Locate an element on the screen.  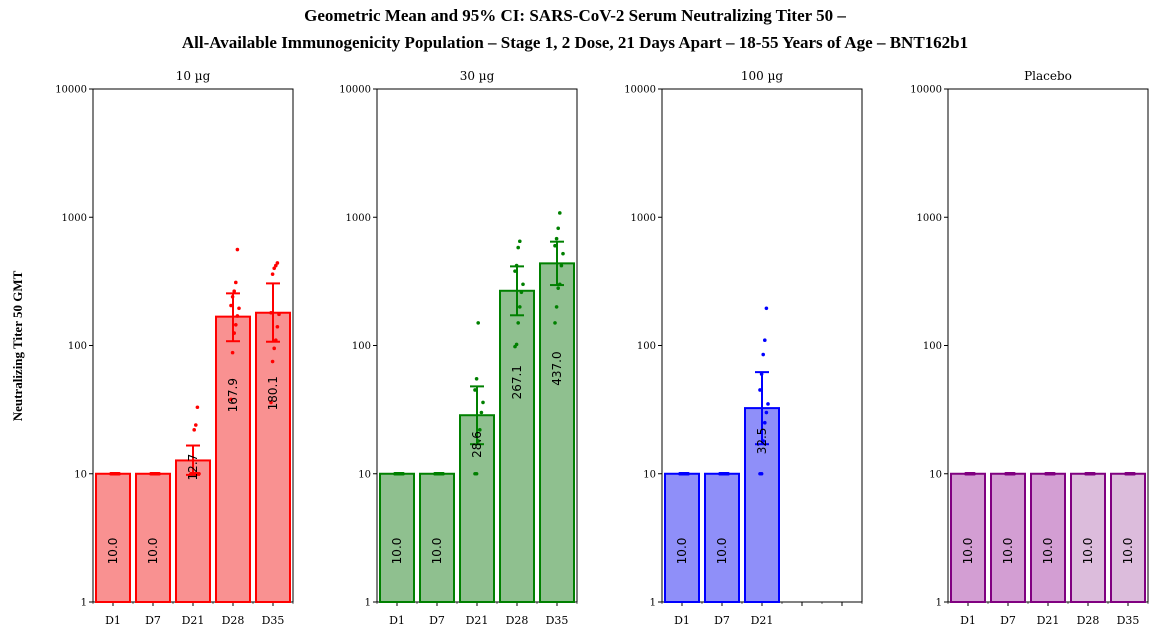
bar-value-label: 437.0 is located at coordinates (557, 368).